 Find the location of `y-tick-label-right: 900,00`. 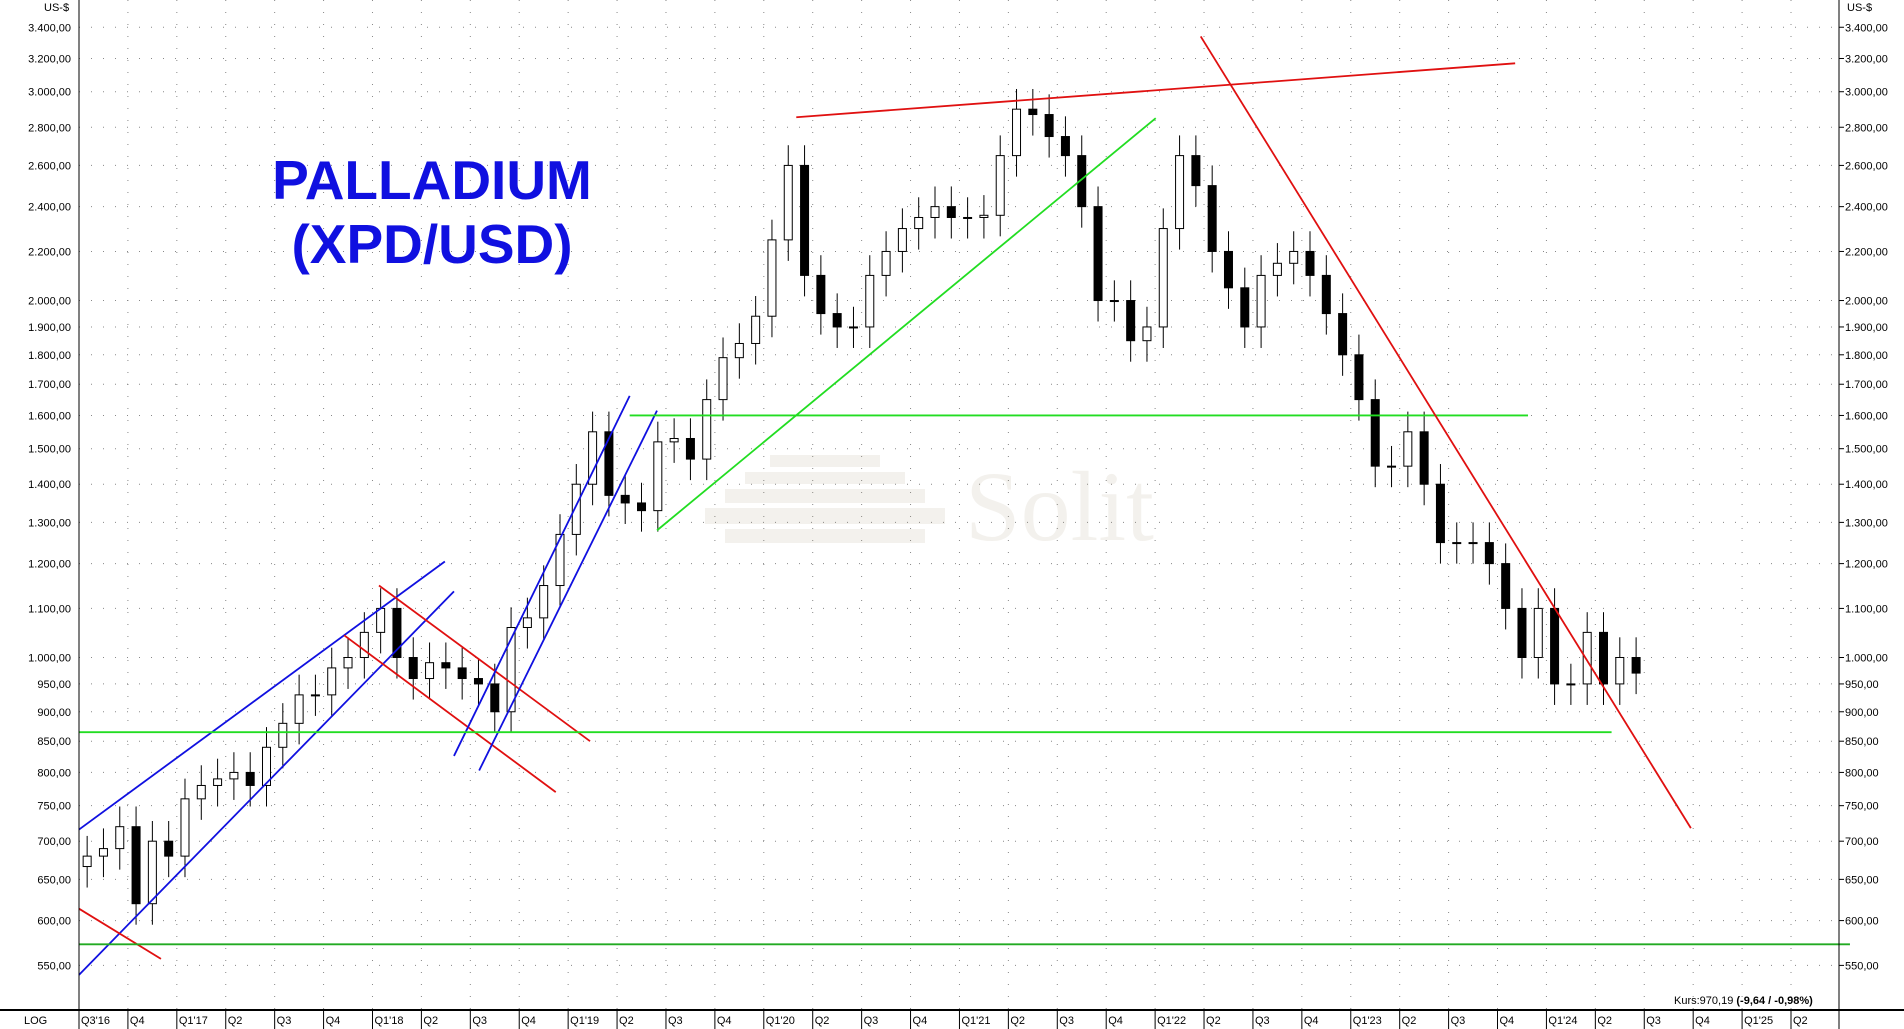

y-tick-label-right: 900,00 is located at coordinates (1862, 713).